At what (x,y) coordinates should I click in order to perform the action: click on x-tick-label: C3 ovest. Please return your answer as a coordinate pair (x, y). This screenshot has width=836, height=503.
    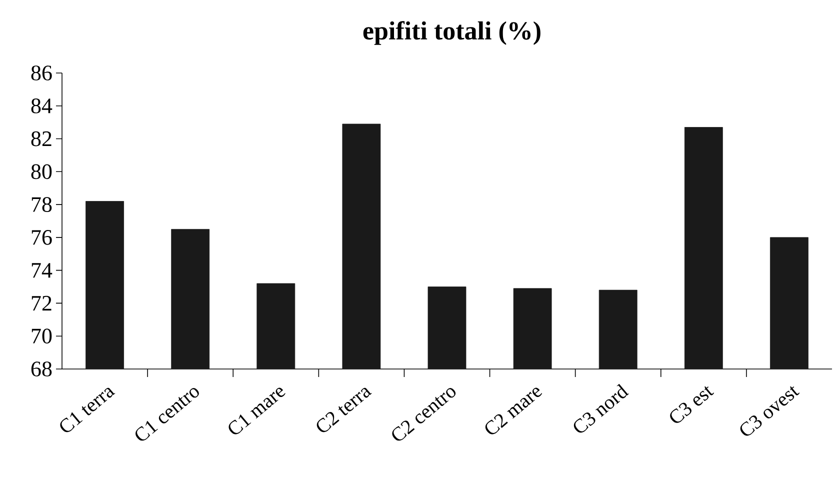
    Looking at the image, I should click on (770, 411).